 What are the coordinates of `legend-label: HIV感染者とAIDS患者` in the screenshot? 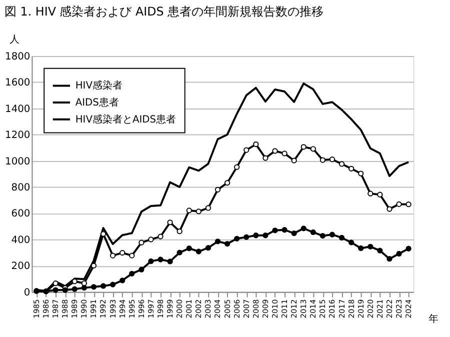 It's located at (125, 119).